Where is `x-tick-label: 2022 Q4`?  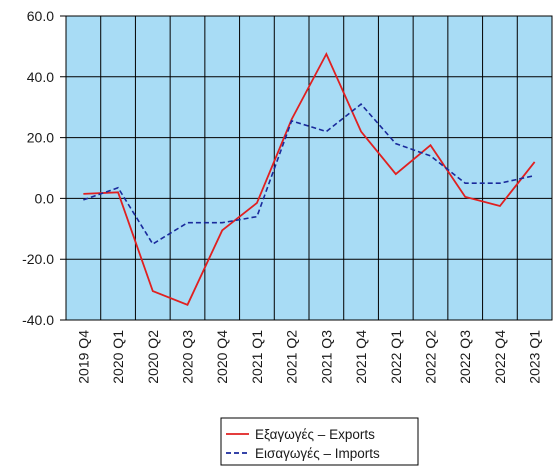
x-tick-label: 2022 Q4 is located at coordinates (500, 357).